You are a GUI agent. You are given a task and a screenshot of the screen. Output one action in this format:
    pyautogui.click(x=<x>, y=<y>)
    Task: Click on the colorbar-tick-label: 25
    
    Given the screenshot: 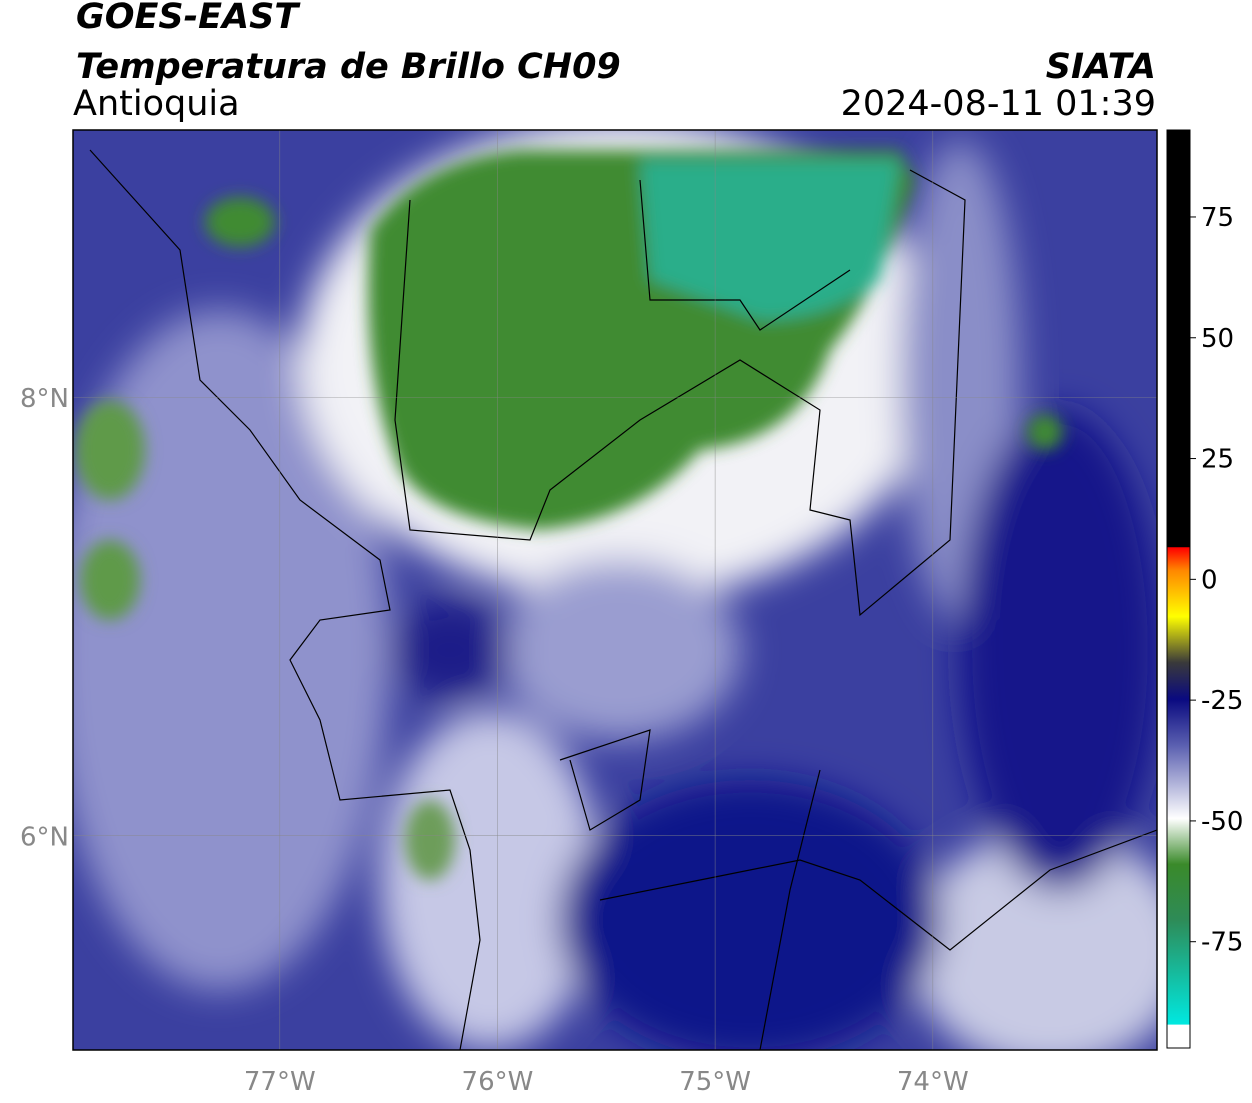 What is the action you would take?
    pyautogui.click(x=1217, y=460)
    